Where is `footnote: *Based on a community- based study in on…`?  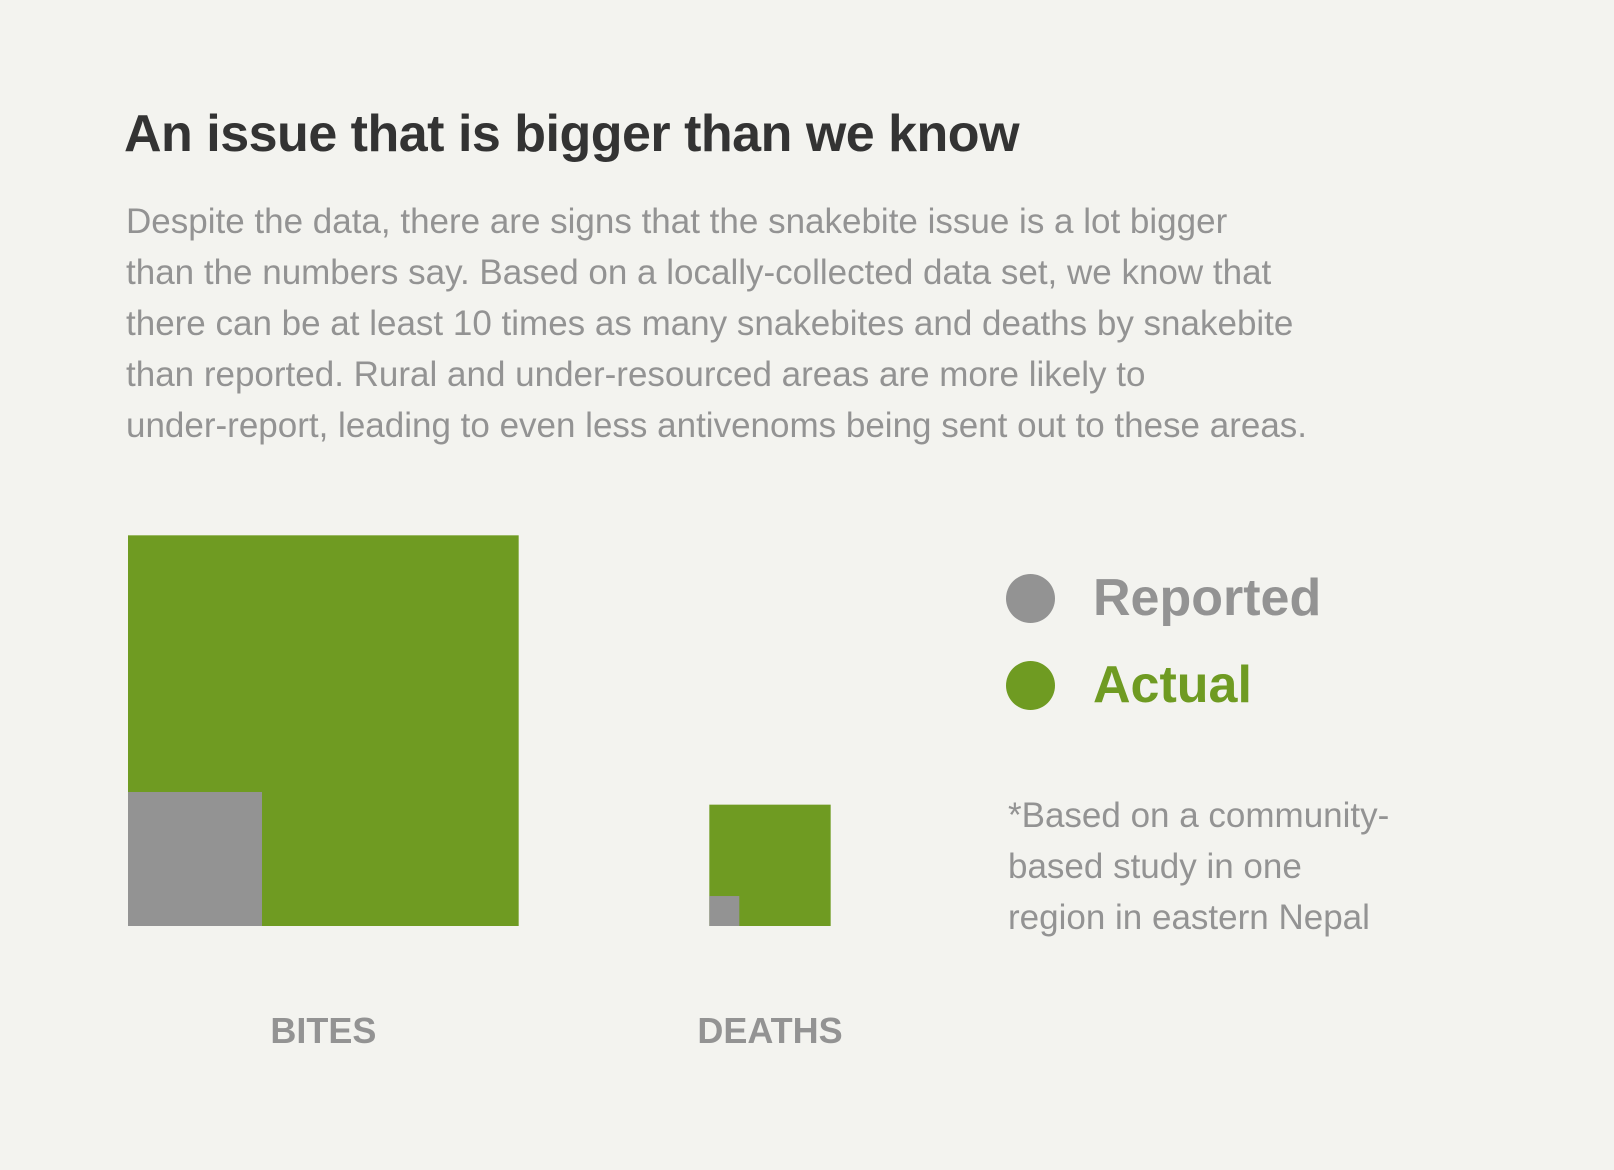
footnote: *Based on a community- based study in on… is located at coordinates (1198, 866).